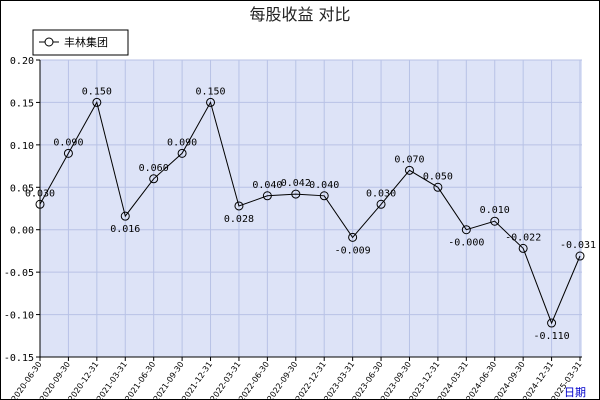 Image resolution: width=600 pixels, height=400 pixels. I want to click on legend-entry: 丰林集团, so click(86, 42).